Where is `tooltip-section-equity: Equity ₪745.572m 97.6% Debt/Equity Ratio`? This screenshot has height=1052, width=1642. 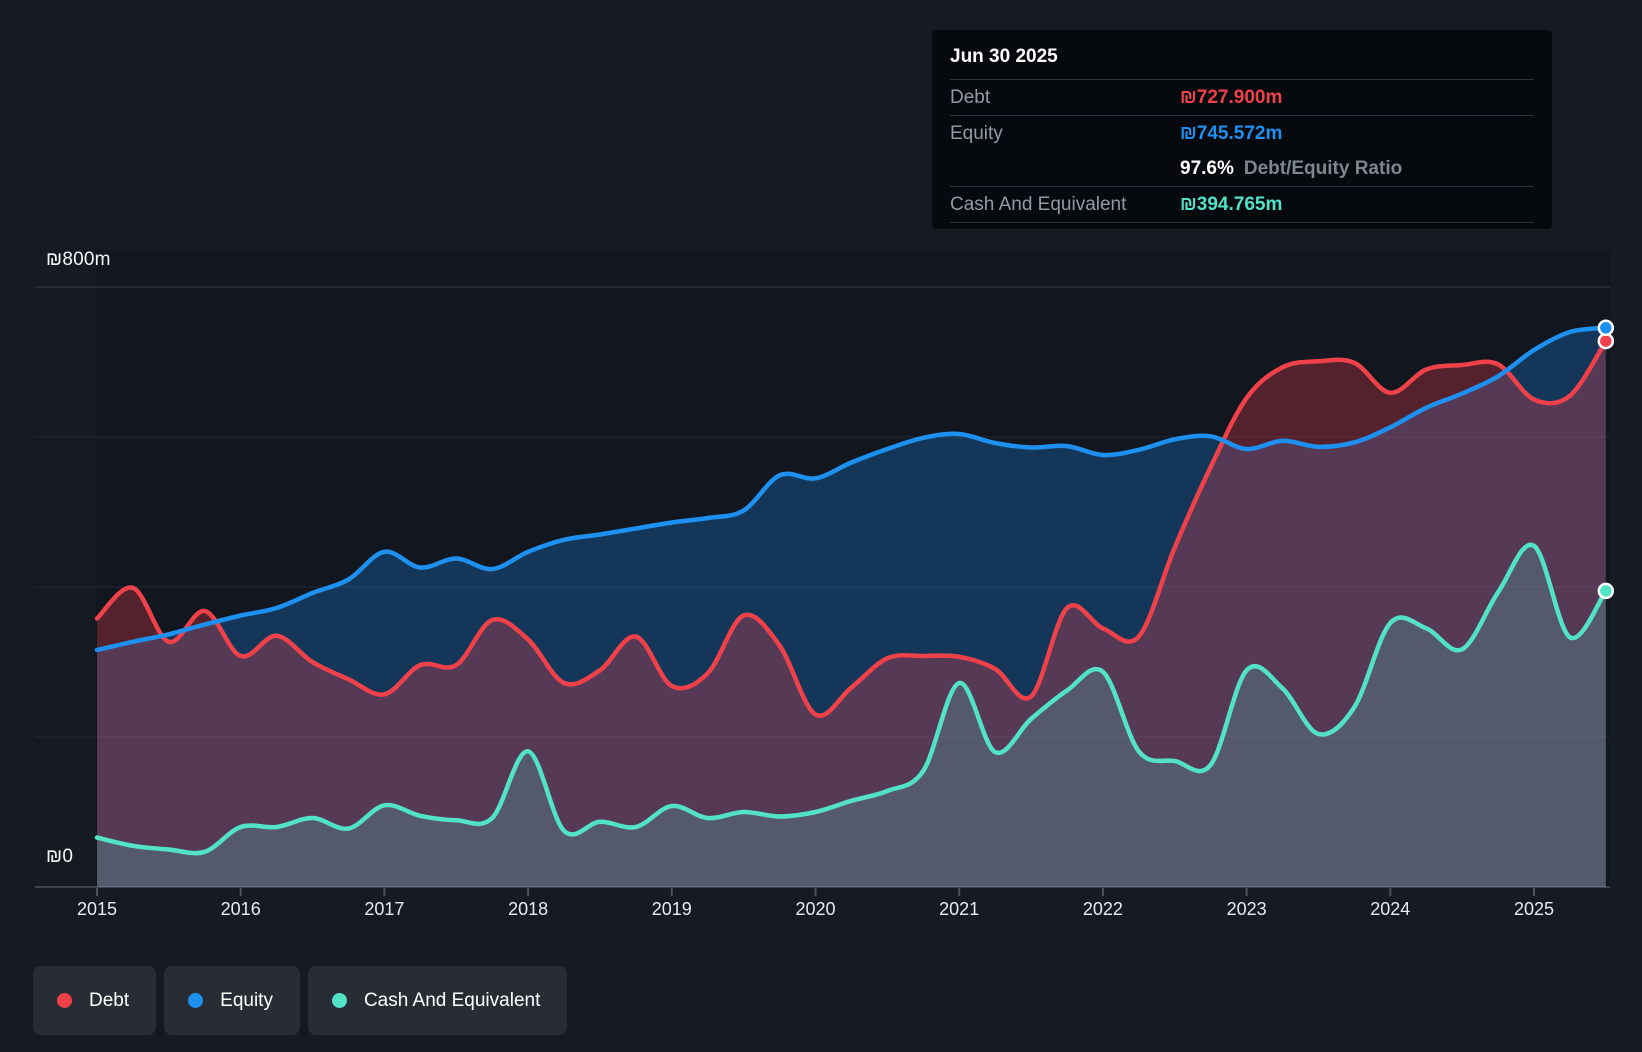
tooltip-section-equity: Equity ₪745.572m 97.6% Debt/Equity Ratio is located at coordinates (1242, 150).